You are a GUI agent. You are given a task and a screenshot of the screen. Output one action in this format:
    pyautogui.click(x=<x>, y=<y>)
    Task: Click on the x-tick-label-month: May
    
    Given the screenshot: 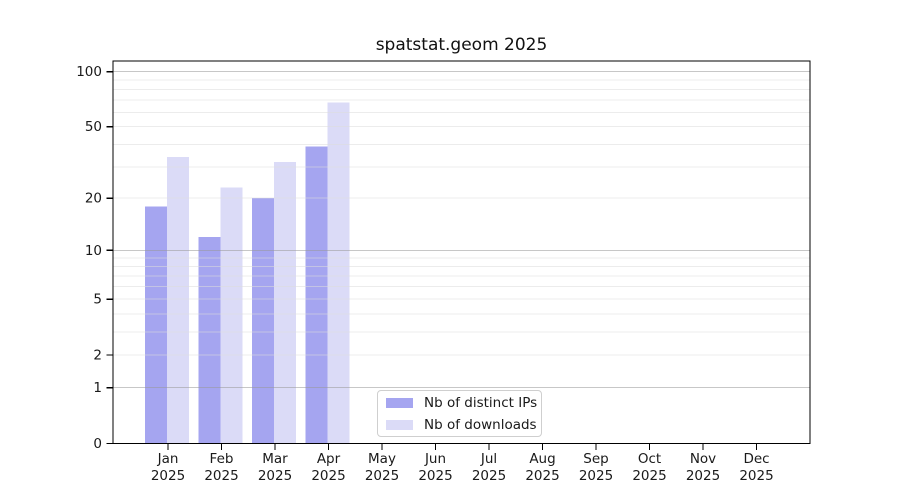 What is the action you would take?
    pyautogui.click(x=382, y=459)
    